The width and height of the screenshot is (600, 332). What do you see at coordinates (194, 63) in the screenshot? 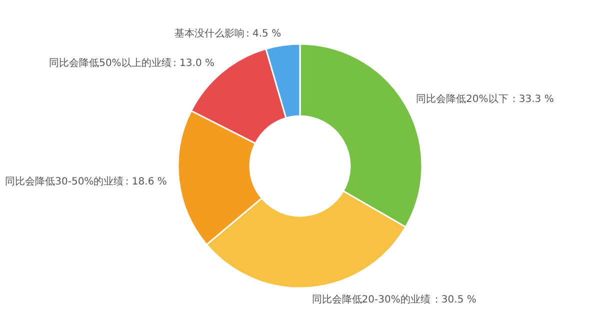
I see `data-label: : 13.0 %` at bounding box center [194, 63].